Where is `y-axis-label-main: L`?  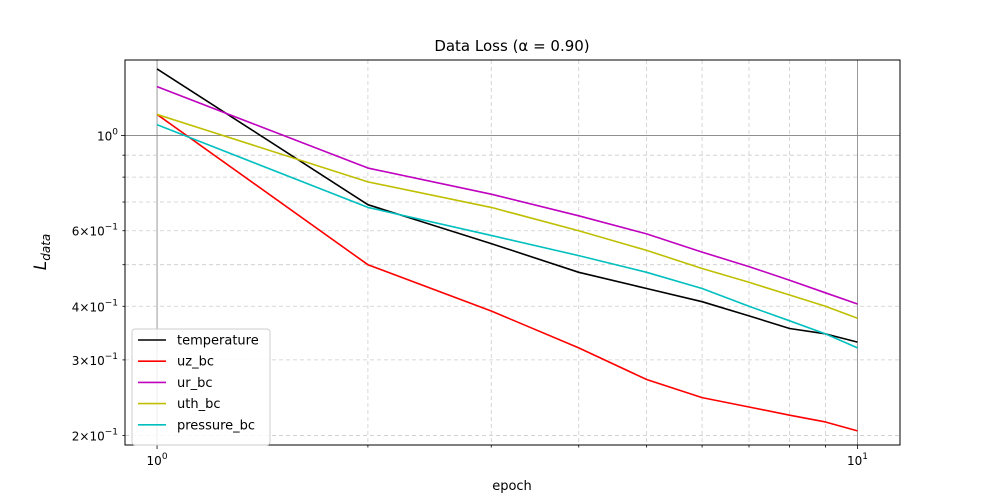
y-axis-label-main: L is located at coordinates (41, 265).